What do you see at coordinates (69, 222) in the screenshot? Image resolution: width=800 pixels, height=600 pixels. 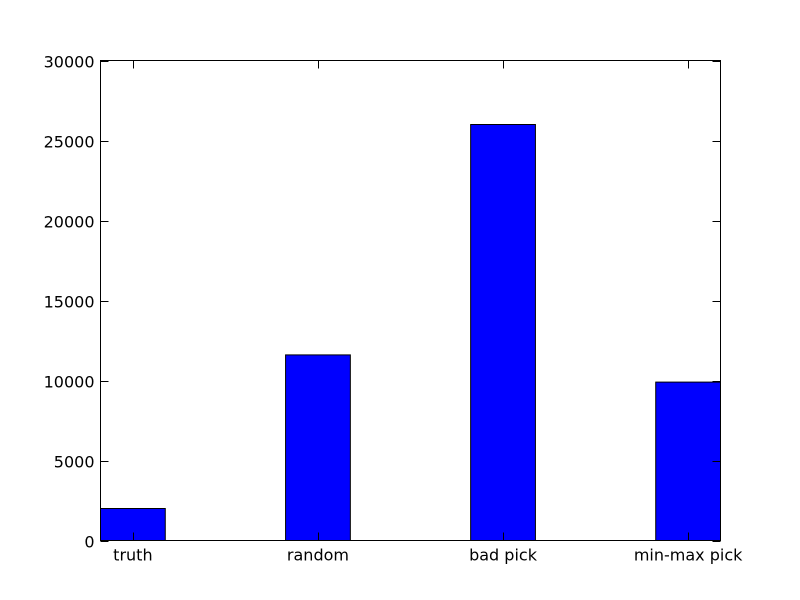 I see `ytick-label: 20000` at bounding box center [69, 222].